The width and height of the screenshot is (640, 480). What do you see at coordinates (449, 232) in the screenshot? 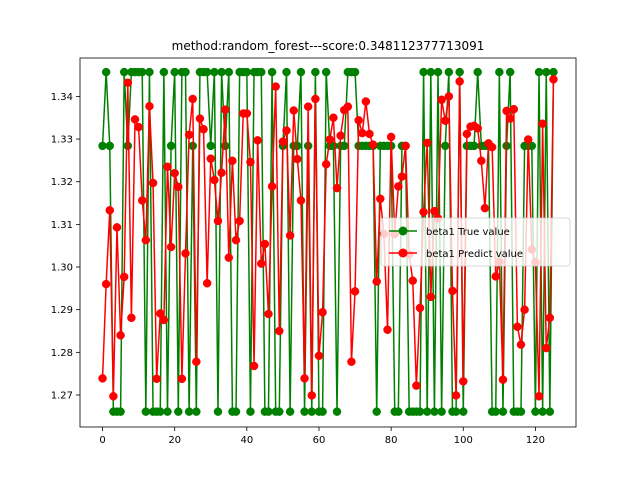
I see `legend-entry: beta1 True value` at bounding box center [449, 232].